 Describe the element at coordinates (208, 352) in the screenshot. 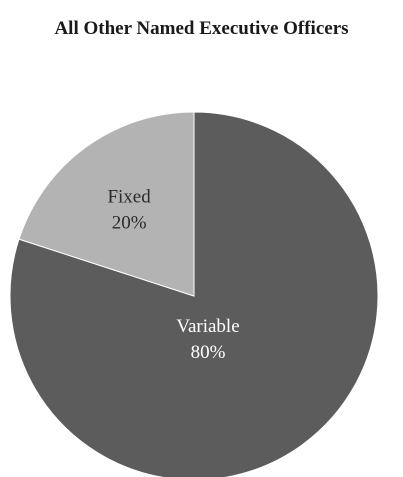

I see `slice-value-variable: 80%` at that location.